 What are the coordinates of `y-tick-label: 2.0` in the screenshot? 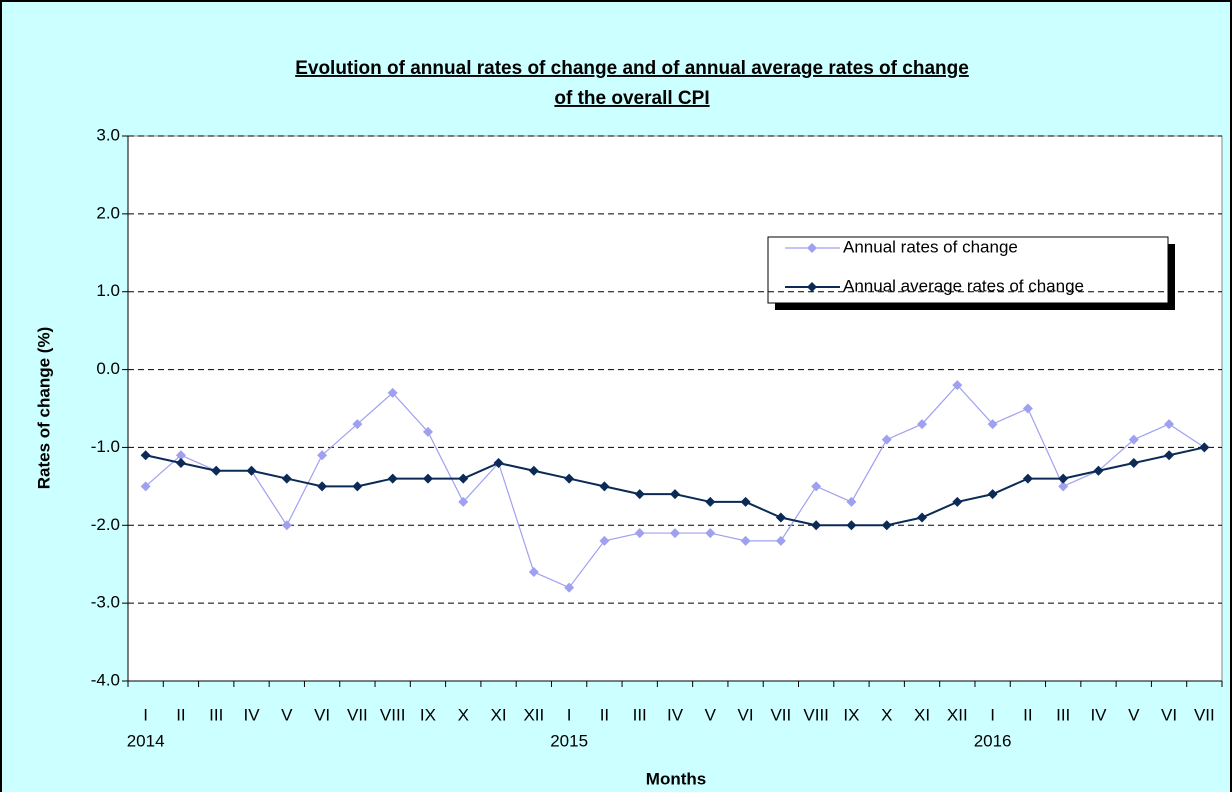 It's located at (108, 212).